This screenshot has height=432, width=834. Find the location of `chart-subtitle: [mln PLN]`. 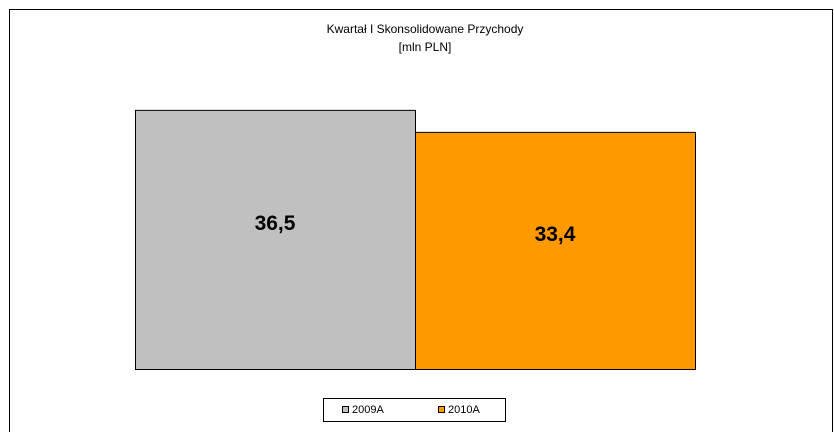

chart-subtitle: [mln PLN] is located at coordinates (425, 47).